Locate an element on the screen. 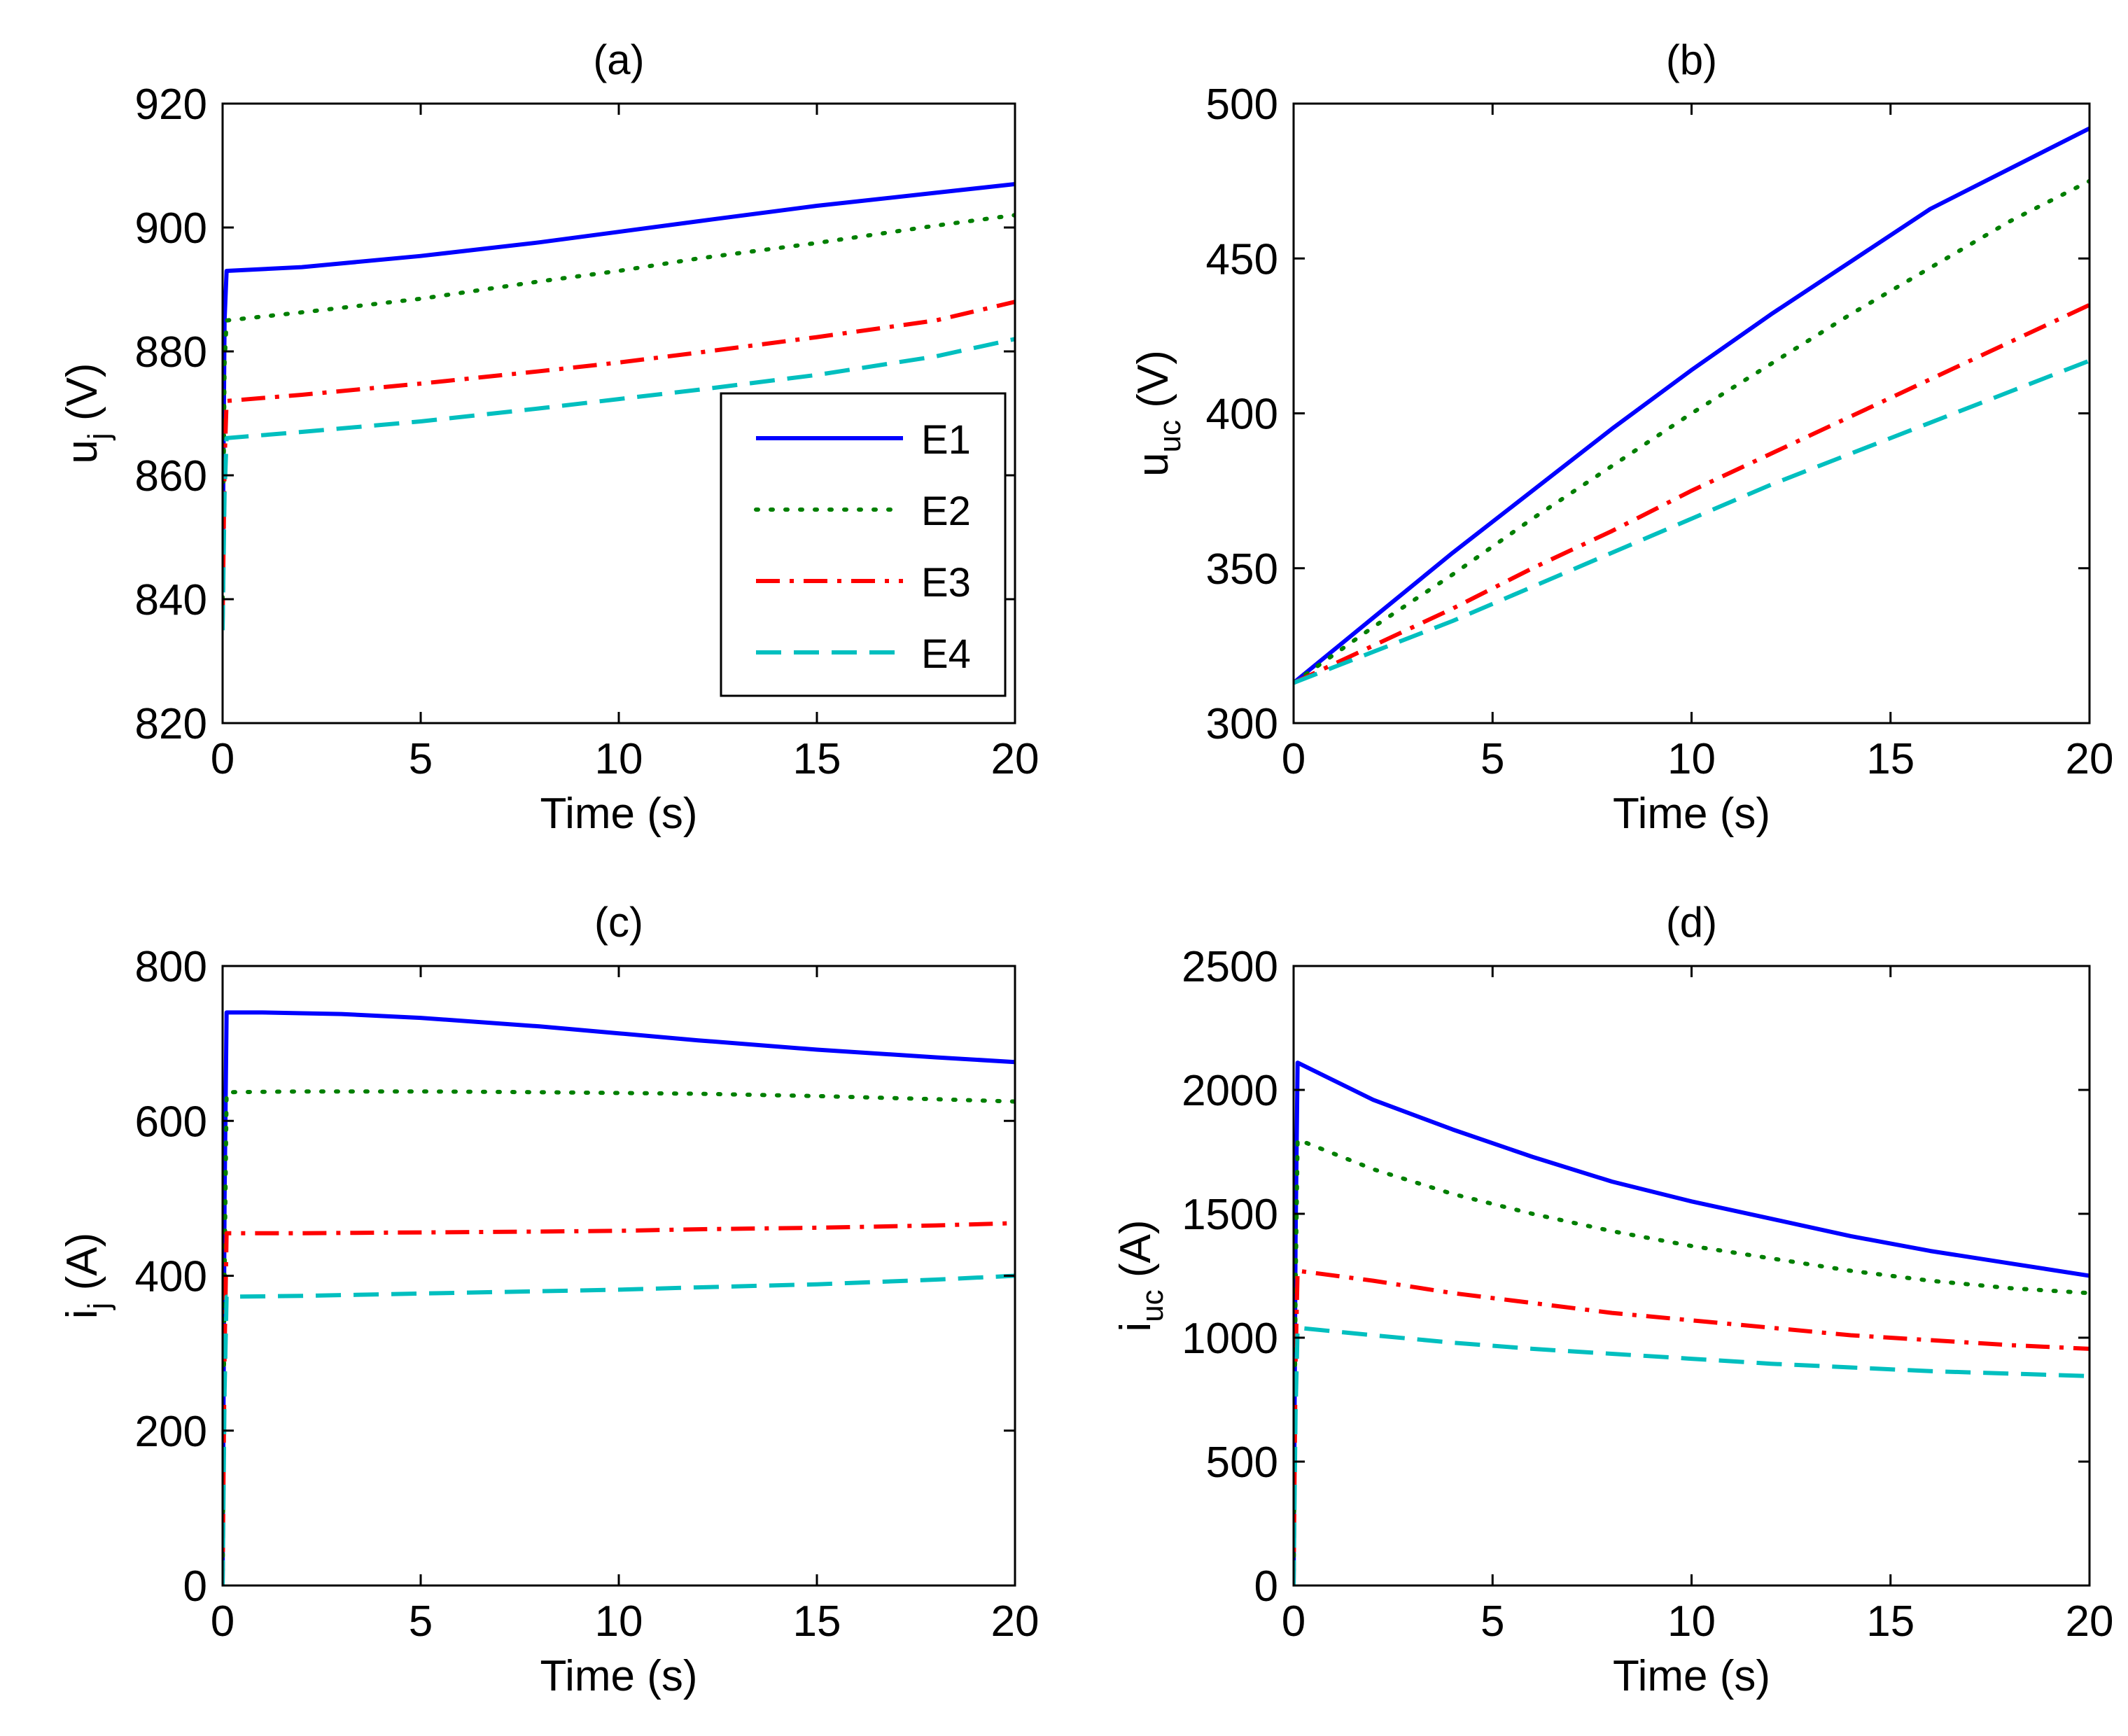 Image resolution: width=2128 pixels, height=1736 pixels. y-tick-label-a: 820 is located at coordinates (171, 724).